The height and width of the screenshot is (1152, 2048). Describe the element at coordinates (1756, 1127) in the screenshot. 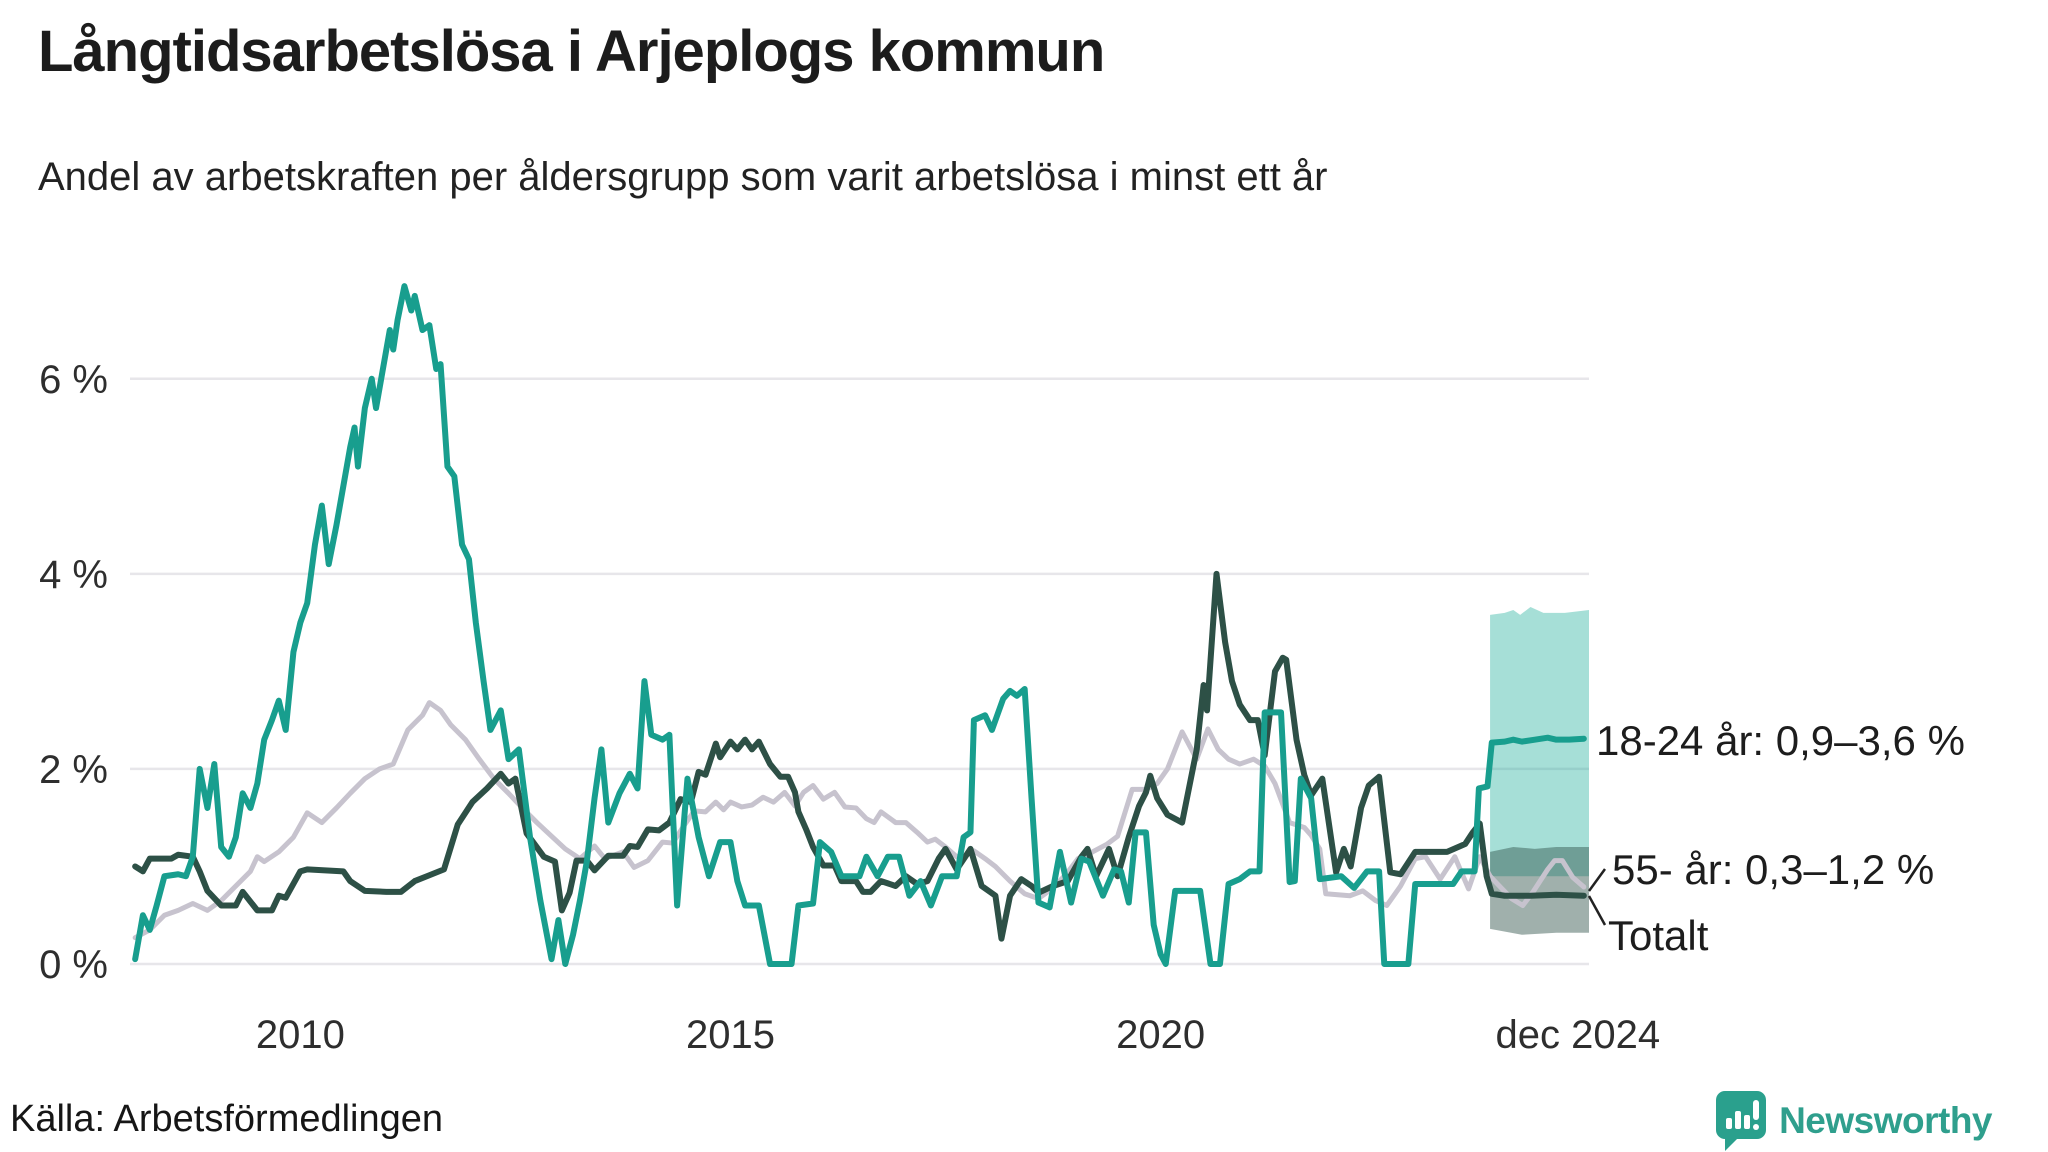

I see `exclamation-dot` at that location.